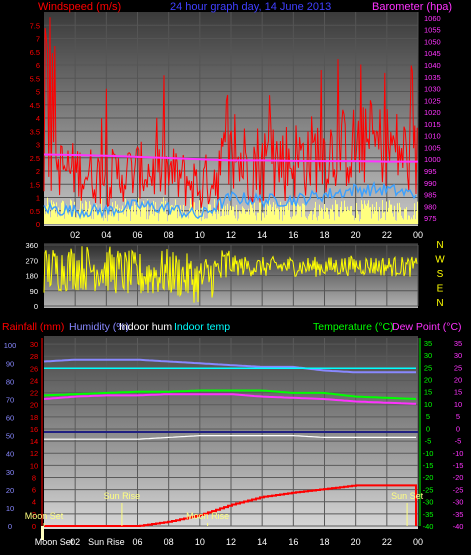 This screenshot has width=471, height=555. What do you see at coordinates (432, 159) in the screenshot?
I see `barometer-tick-label: 1000` at bounding box center [432, 159].